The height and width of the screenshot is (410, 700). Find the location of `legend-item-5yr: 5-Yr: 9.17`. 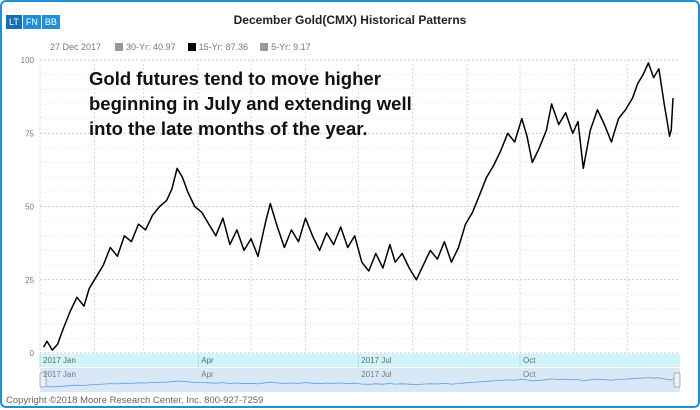

legend-item-5yr: 5-Yr: 9.17 is located at coordinates (285, 47).